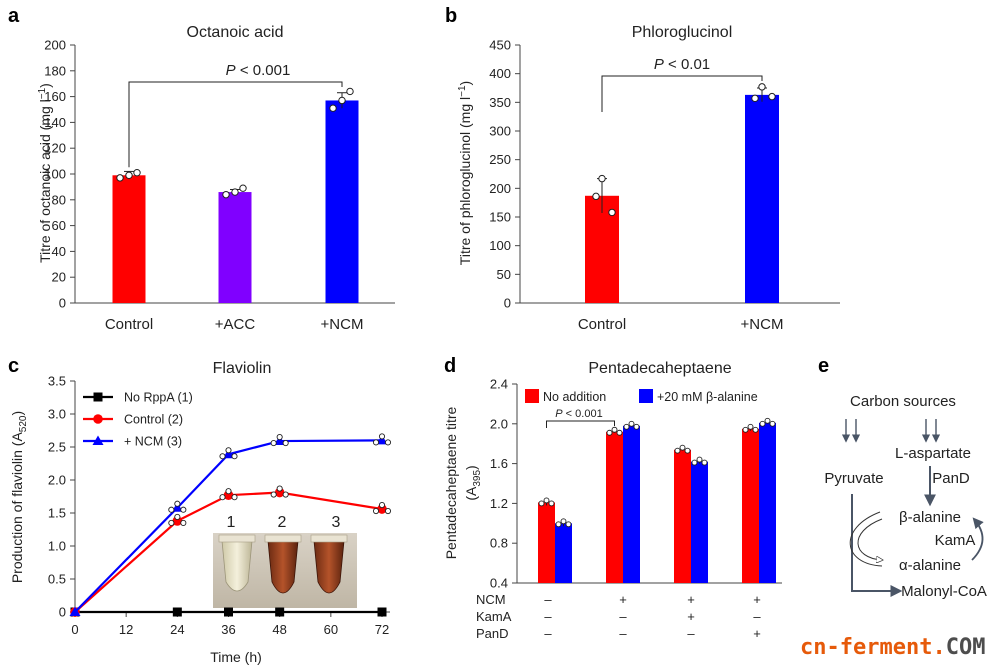  Describe the element at coordinates (494, 616) in the screenshot. I see `panel-d-condition-label: KamA` at that location.